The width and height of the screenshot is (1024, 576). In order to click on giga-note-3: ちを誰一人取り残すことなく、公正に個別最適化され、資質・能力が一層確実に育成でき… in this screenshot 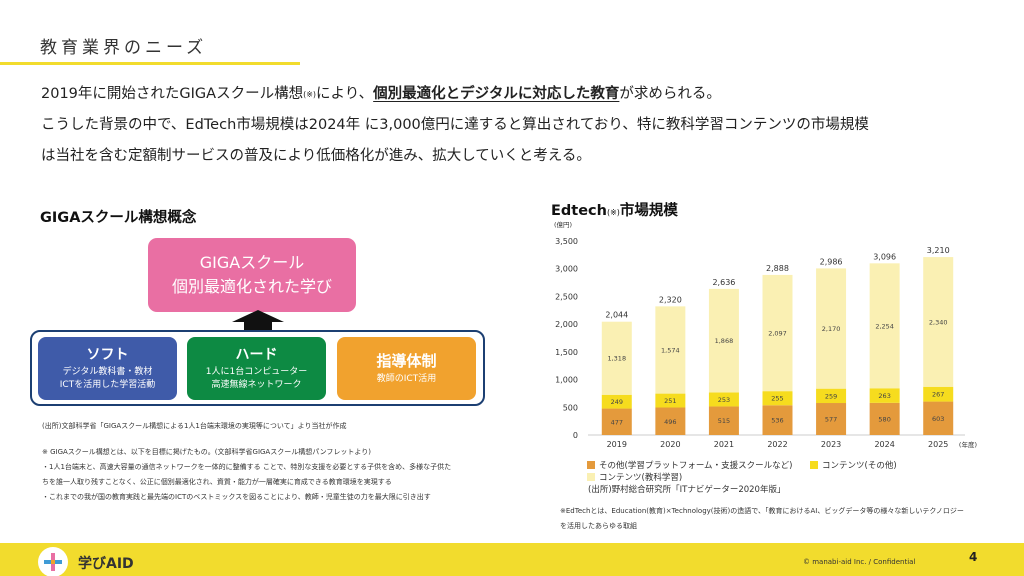, I will do `click(217, 482)`.